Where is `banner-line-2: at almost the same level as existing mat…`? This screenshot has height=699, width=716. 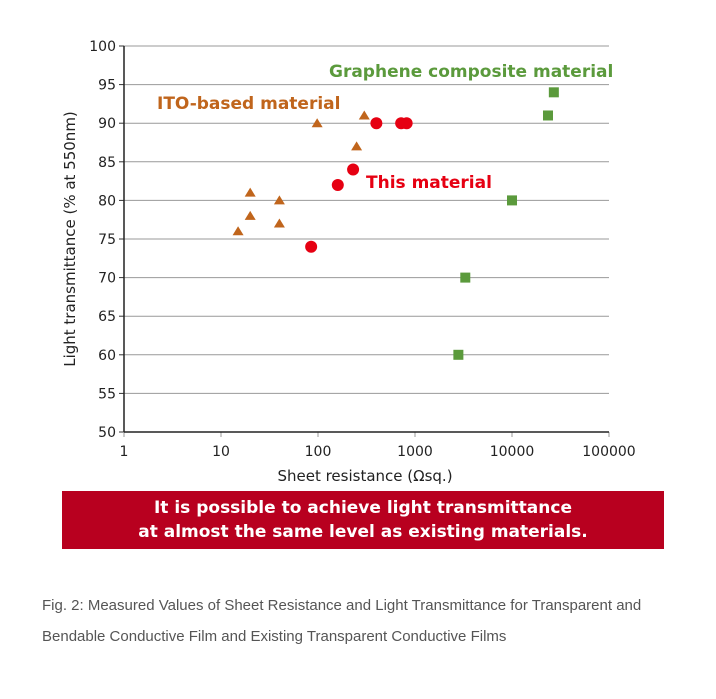
banner-line-2: at almost the same level as existing mat… is located at coordinates (363, 532).